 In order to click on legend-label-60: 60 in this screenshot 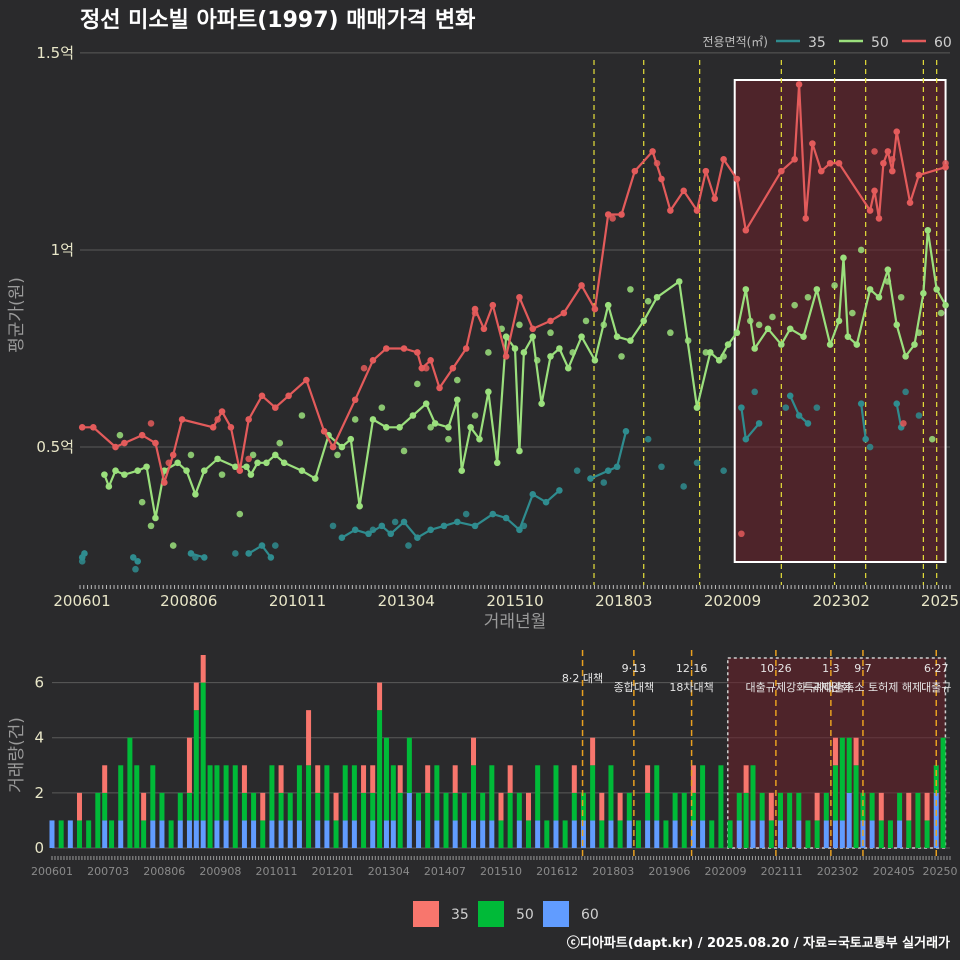, I will do `click(943, 43)`.